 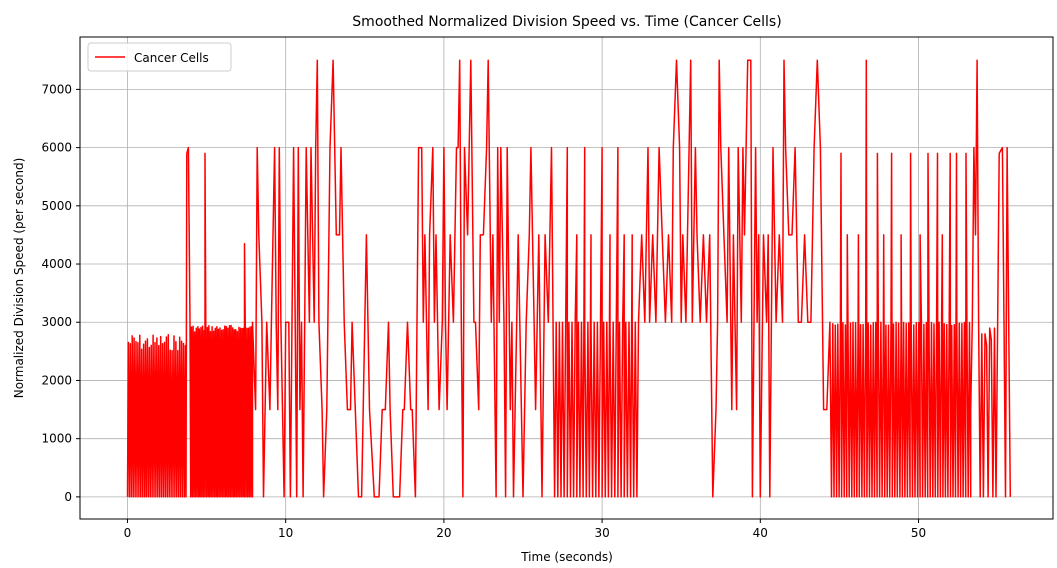 What do you see at coordinates (525, 529) in the screenshot?
I see `x-axis: 0 10 20 30 40 50` at bounding box center [525, 529].